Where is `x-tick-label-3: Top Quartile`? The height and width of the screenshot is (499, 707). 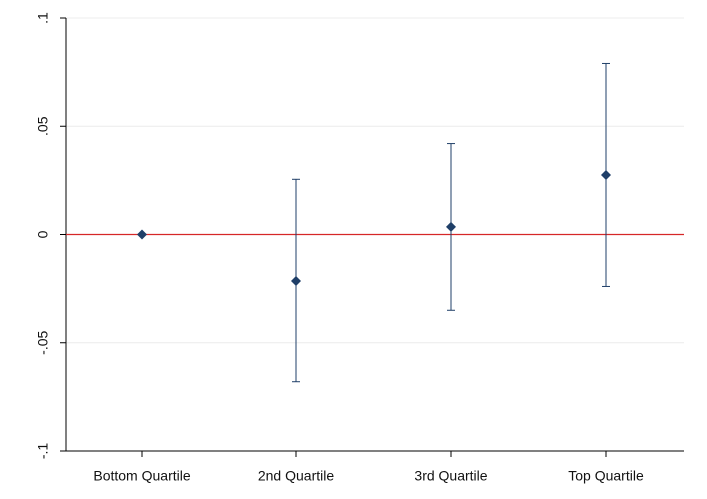 x-tick-label-3: Top Quartile is located at coordinates (606, 476).